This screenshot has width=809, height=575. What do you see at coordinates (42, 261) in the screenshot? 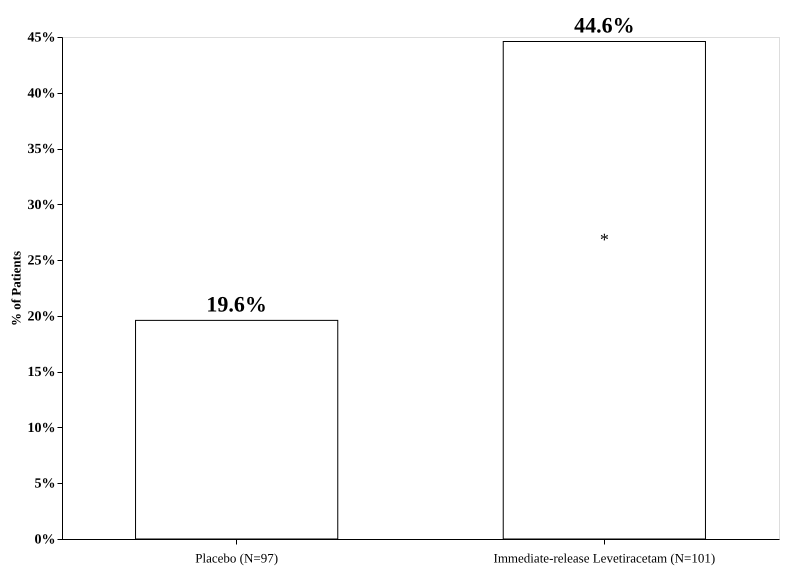
I see `y-tick-label: 25%` at bounding box center [42, 261].